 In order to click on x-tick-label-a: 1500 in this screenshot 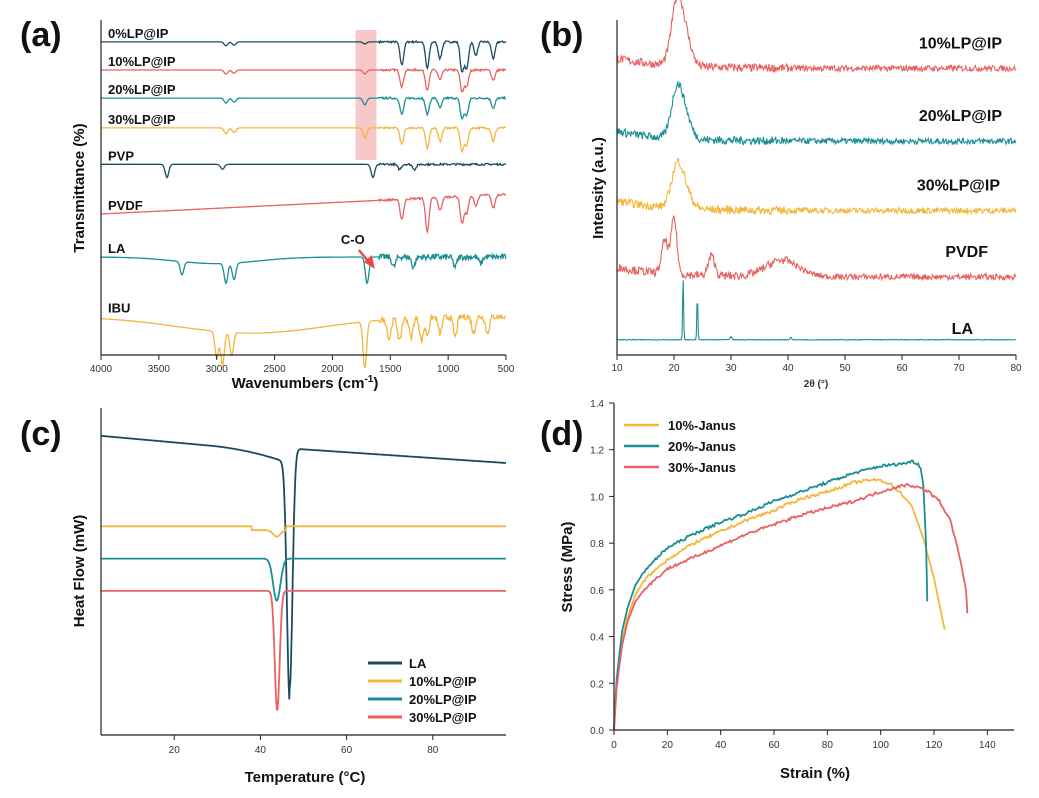, I will do `click(390, 369)`.